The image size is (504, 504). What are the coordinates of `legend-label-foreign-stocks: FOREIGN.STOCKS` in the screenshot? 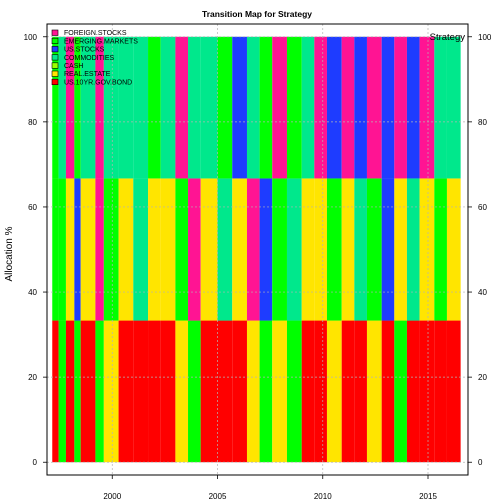 It's located at (95, 33).